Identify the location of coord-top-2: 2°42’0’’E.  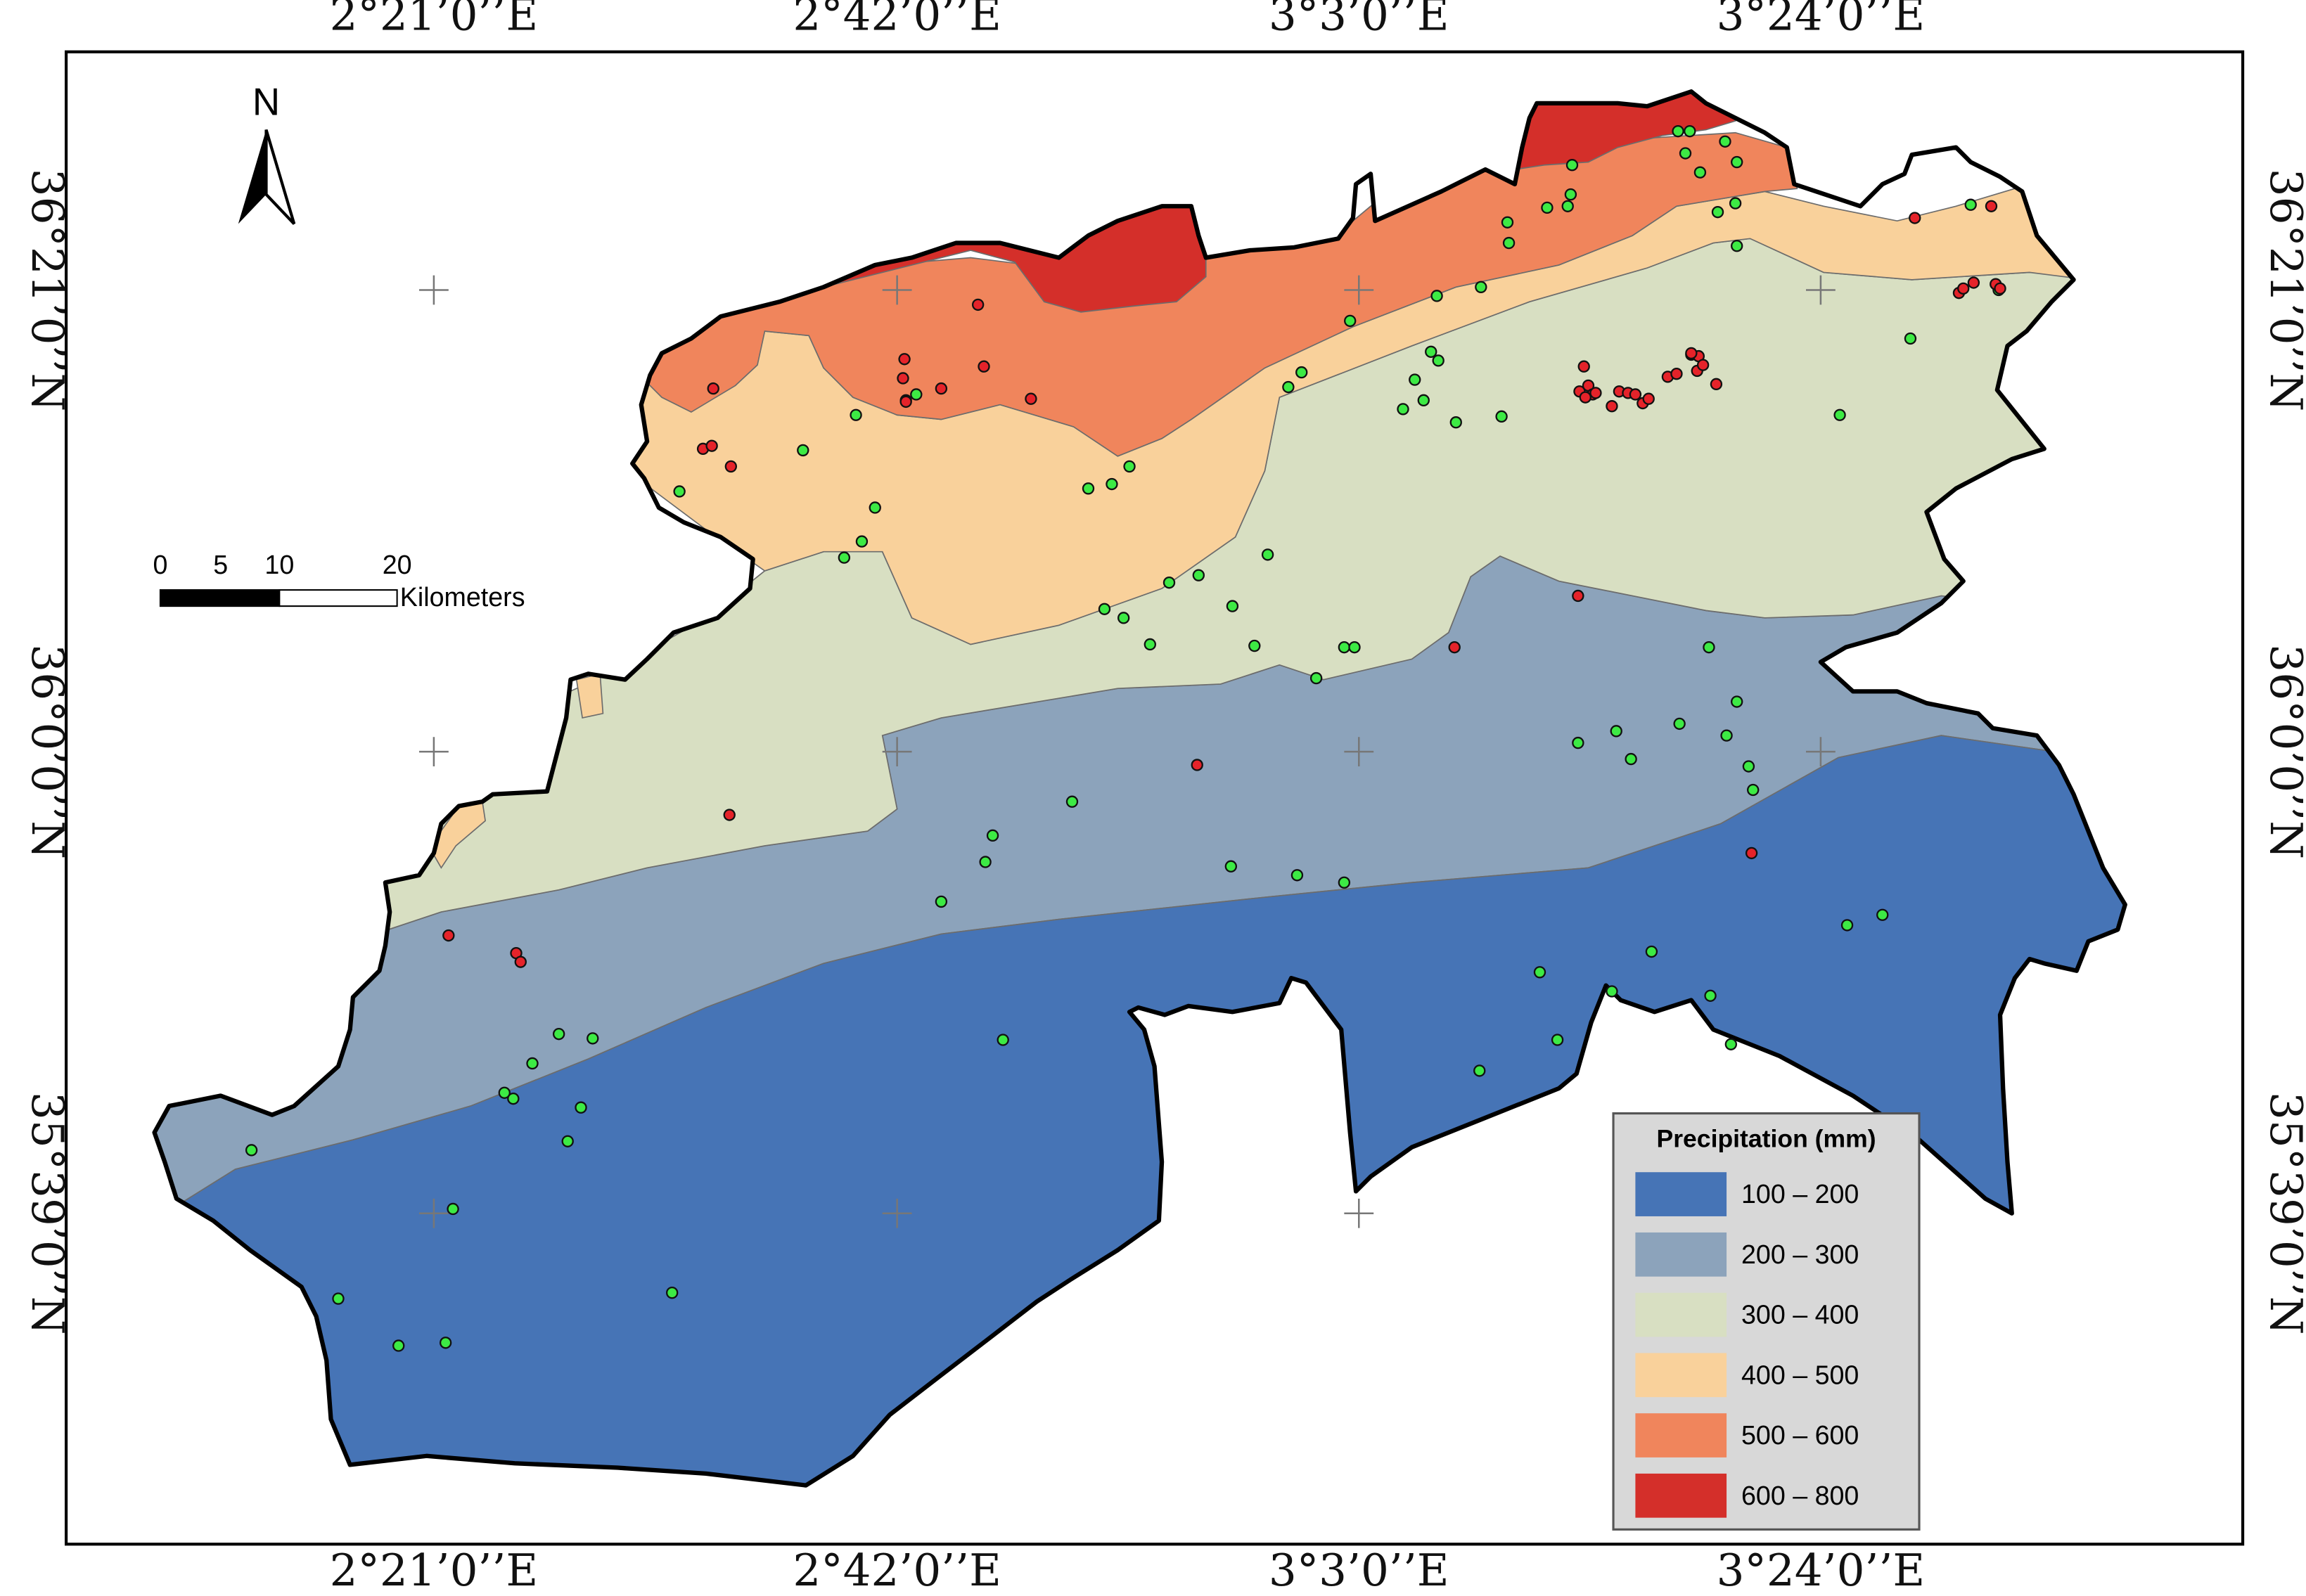
(897, 20).